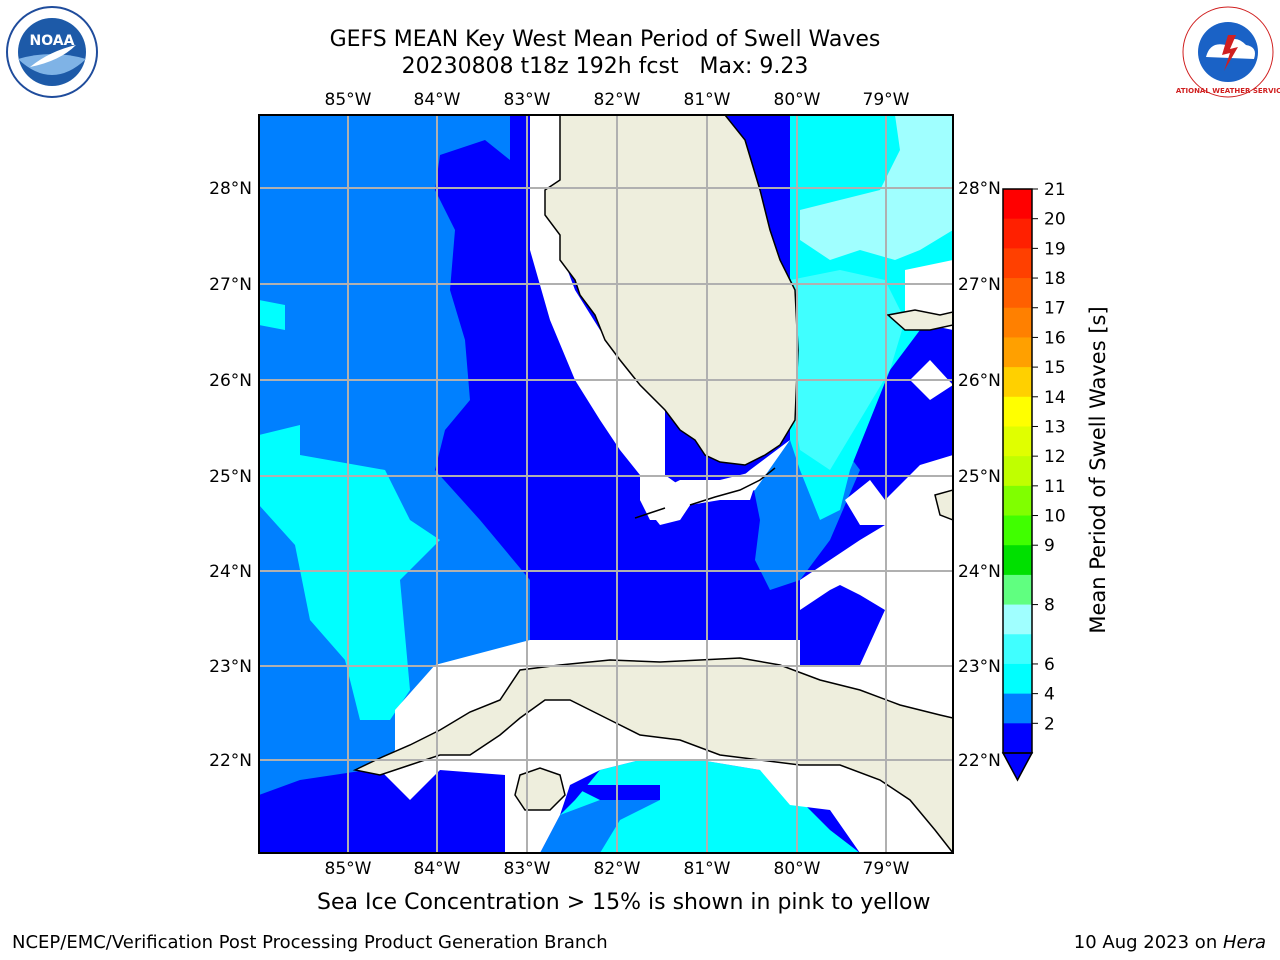  I want to click on lon-label-bottom: 82°W, so click(617, 869).